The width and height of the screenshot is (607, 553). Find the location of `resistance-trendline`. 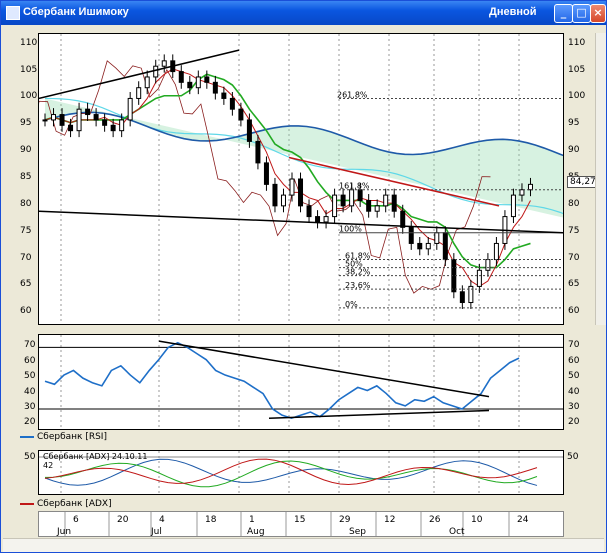

resistance-trendline is located at coordinates (139, 74).